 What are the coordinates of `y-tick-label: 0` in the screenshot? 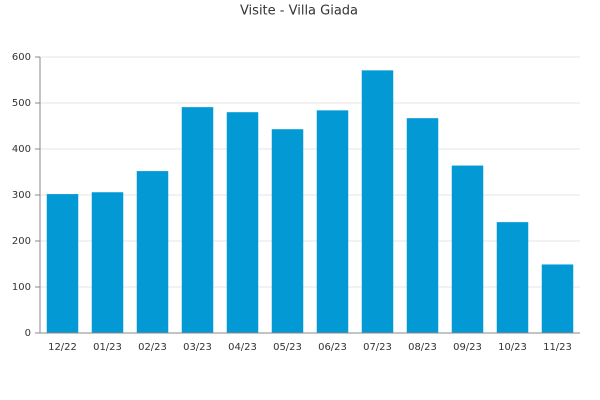 It's located at (28, 333).